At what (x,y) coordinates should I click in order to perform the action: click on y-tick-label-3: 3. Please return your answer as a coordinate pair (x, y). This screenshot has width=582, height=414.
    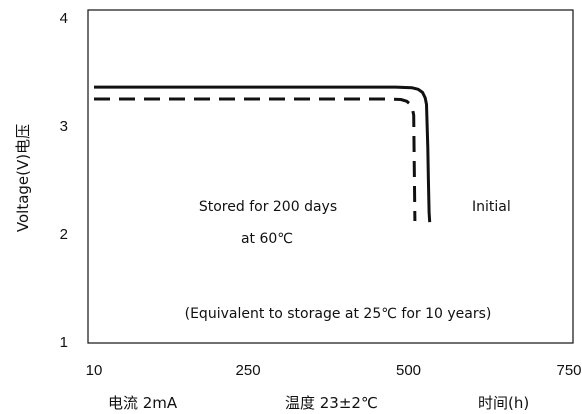
    Looking at the image, I should click on (64, 126).